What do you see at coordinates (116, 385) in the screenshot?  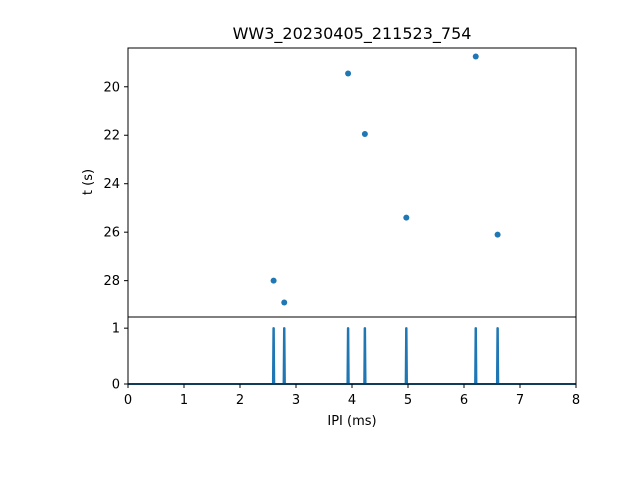 I see `y-tick-label-bottom: 0` at bounding box center [116, 385].